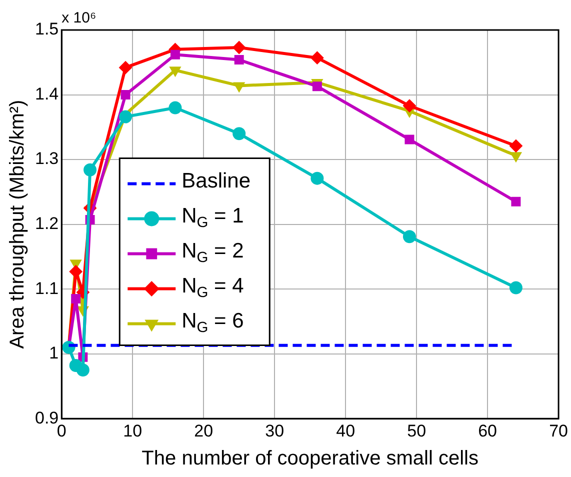  I want to click on y-axis-title: Area throughput (Mbits/km²), so click(17, 224).